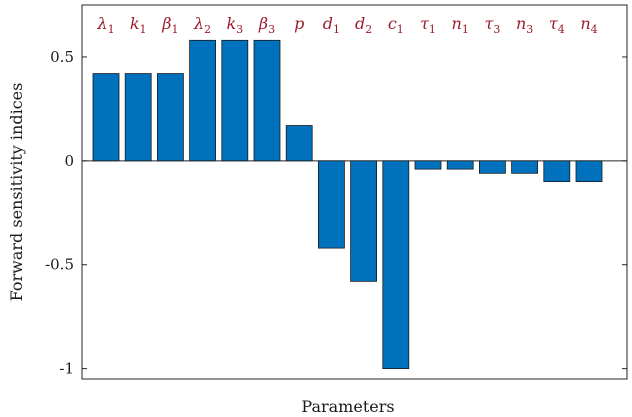 This screenshot has width=632, height=417. What do you see at coordinates (557, 25) in the screenshot?
I see `parameter-label: τ4` at bounding box center [557, 25].